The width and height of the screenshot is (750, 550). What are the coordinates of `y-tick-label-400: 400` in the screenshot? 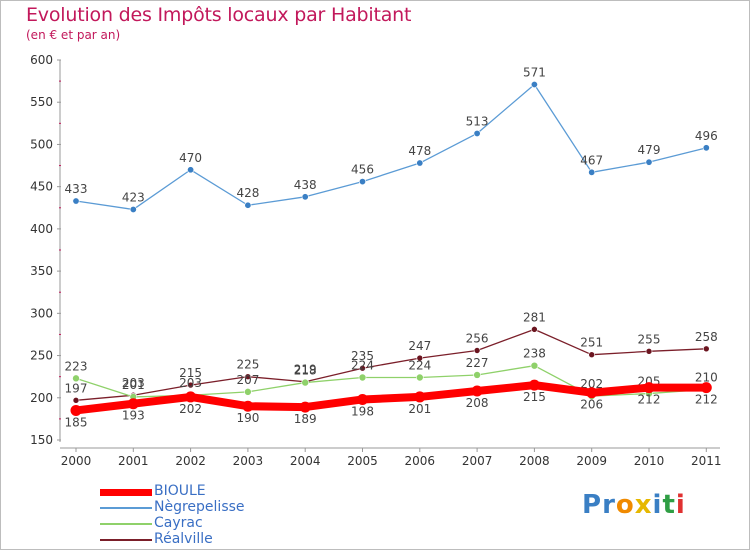 It's located at (41, 229).